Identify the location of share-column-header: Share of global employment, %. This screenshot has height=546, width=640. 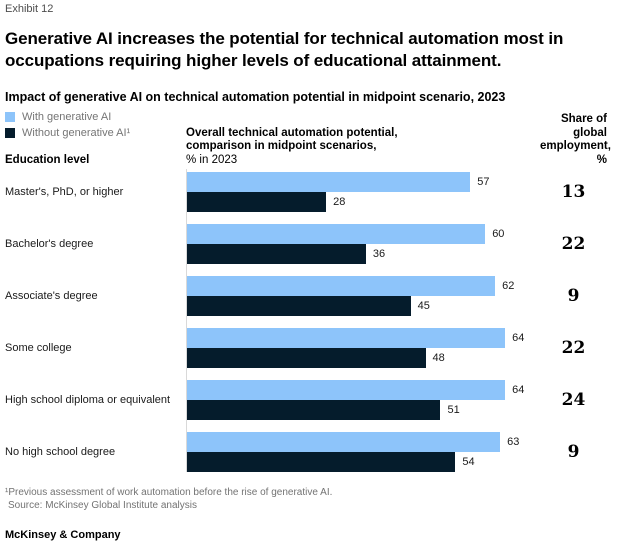
(587, 140).